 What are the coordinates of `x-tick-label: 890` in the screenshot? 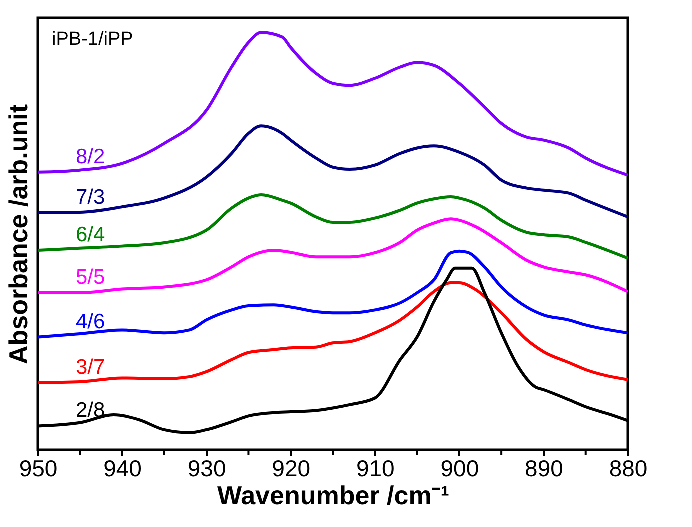 It's located at (544, 469).